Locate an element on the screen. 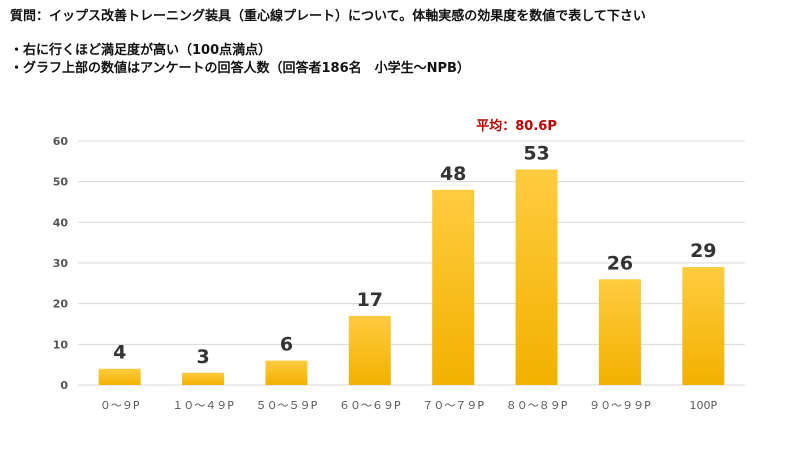 This screenshot has height=450, width=800. y-tick-label: 30 is located at coordinates (61, 263).